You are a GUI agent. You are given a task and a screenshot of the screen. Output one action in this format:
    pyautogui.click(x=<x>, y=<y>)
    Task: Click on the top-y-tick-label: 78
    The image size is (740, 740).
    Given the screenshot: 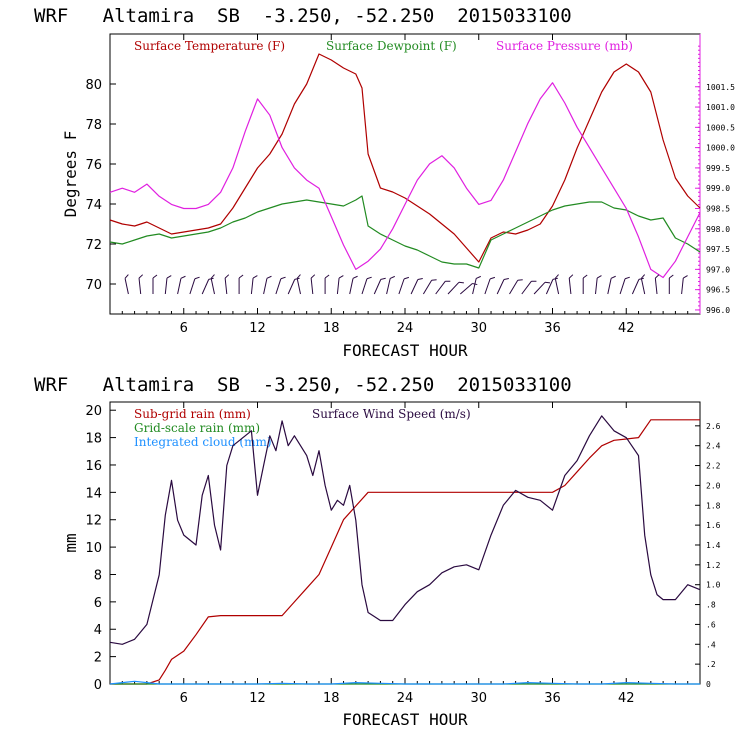 What is the action you would take?
    pyautogui.click(x=93, y=125)
    